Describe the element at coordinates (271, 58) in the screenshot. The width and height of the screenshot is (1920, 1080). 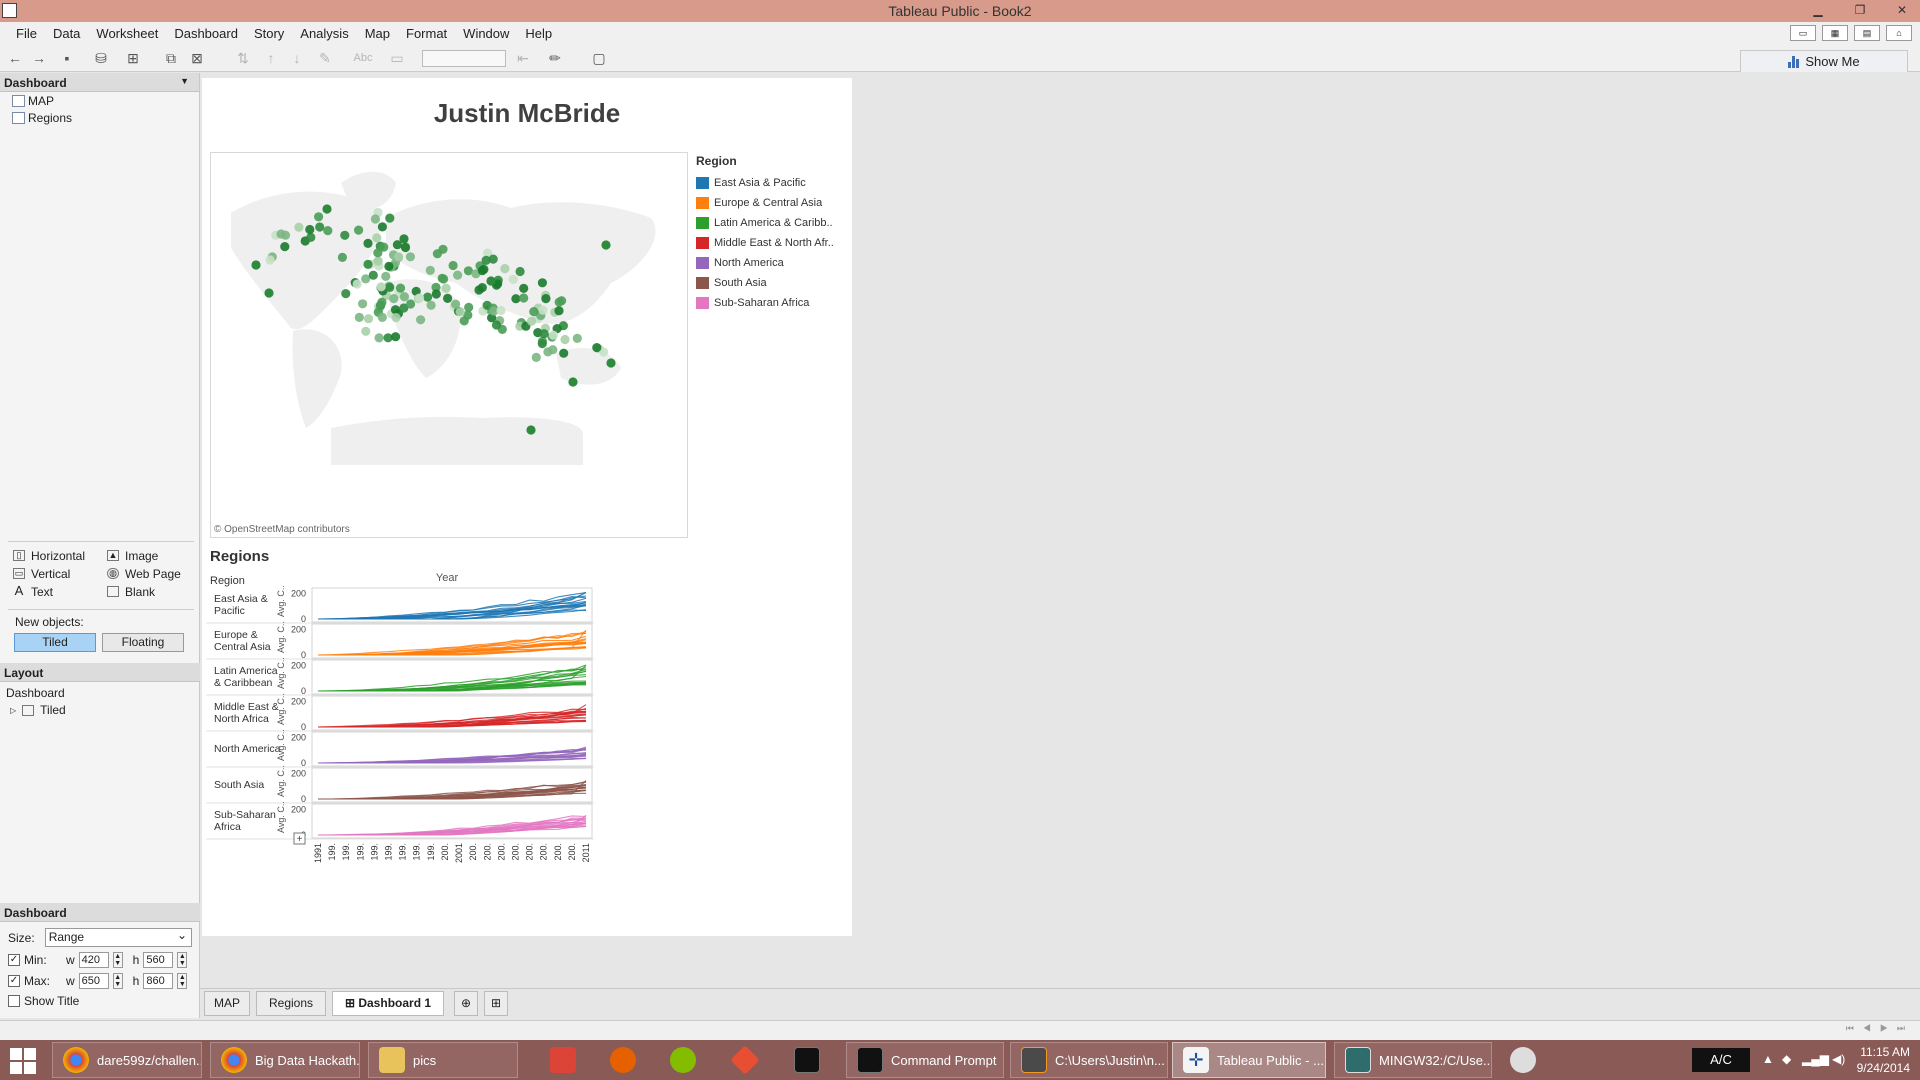
I see `sort-ascending-icon: ↑` at that location.